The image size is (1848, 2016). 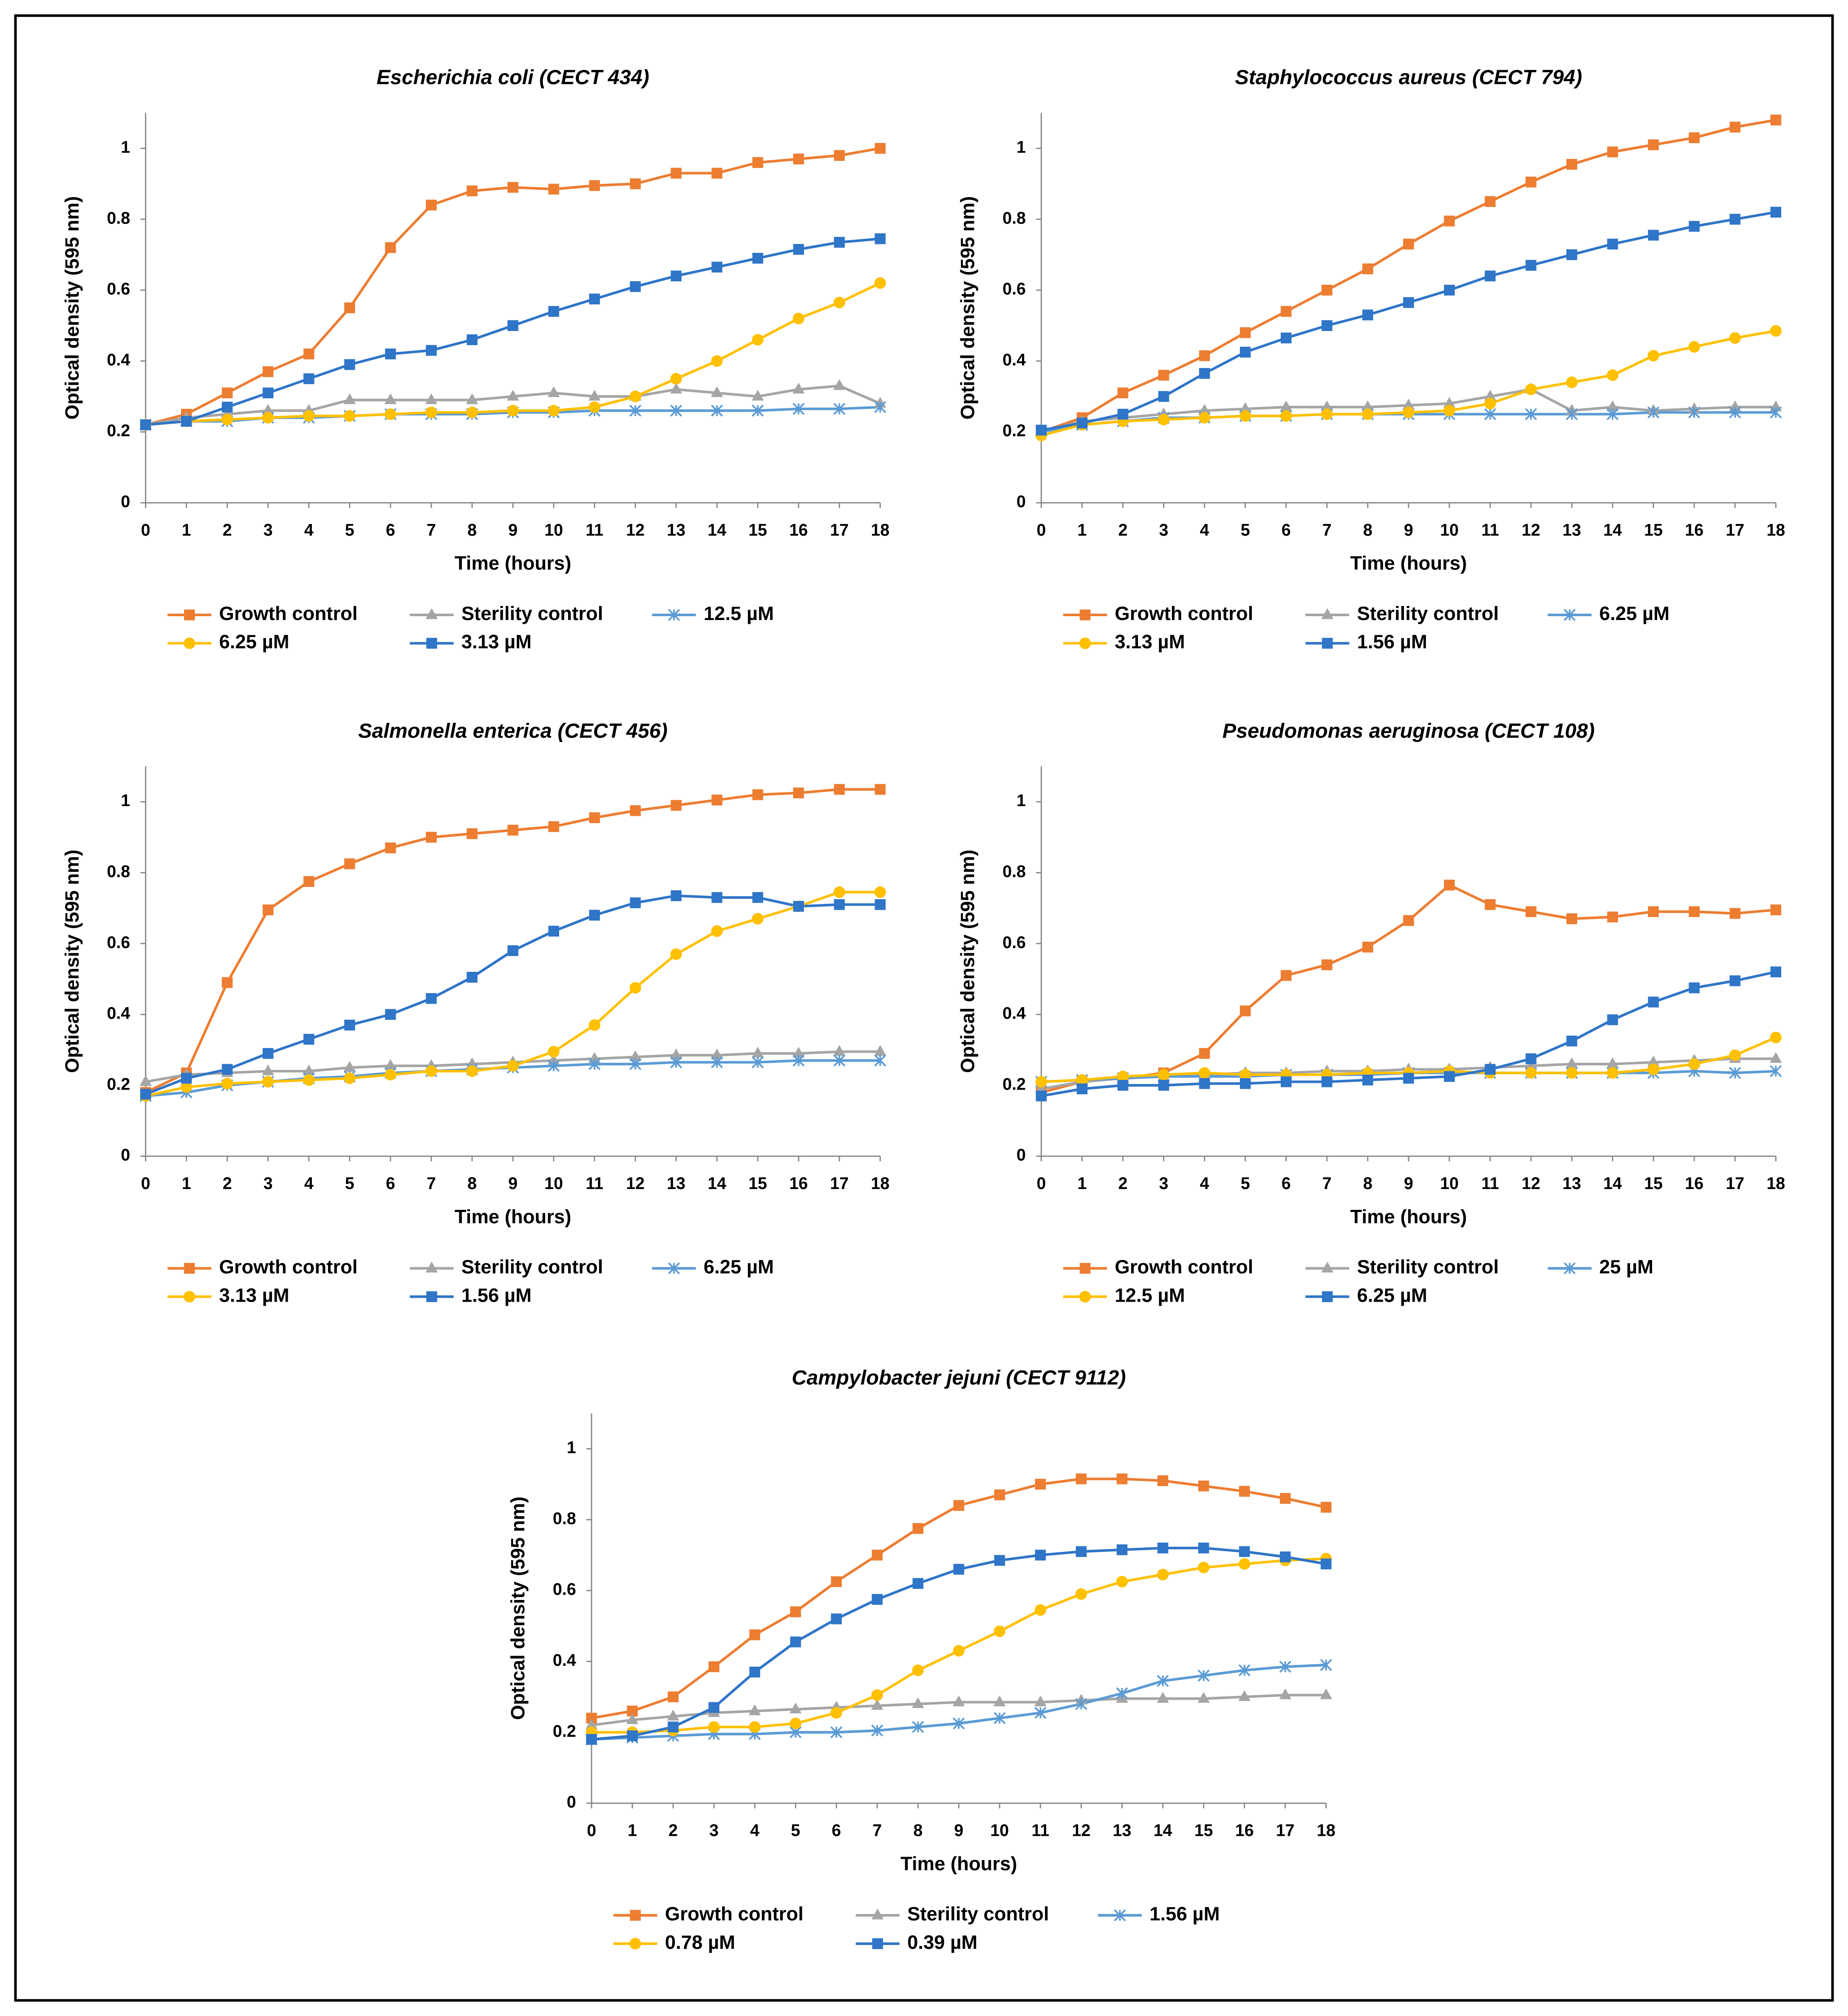 I want to click on legend-label: 3.13 µM, so click(x=496, y=642).